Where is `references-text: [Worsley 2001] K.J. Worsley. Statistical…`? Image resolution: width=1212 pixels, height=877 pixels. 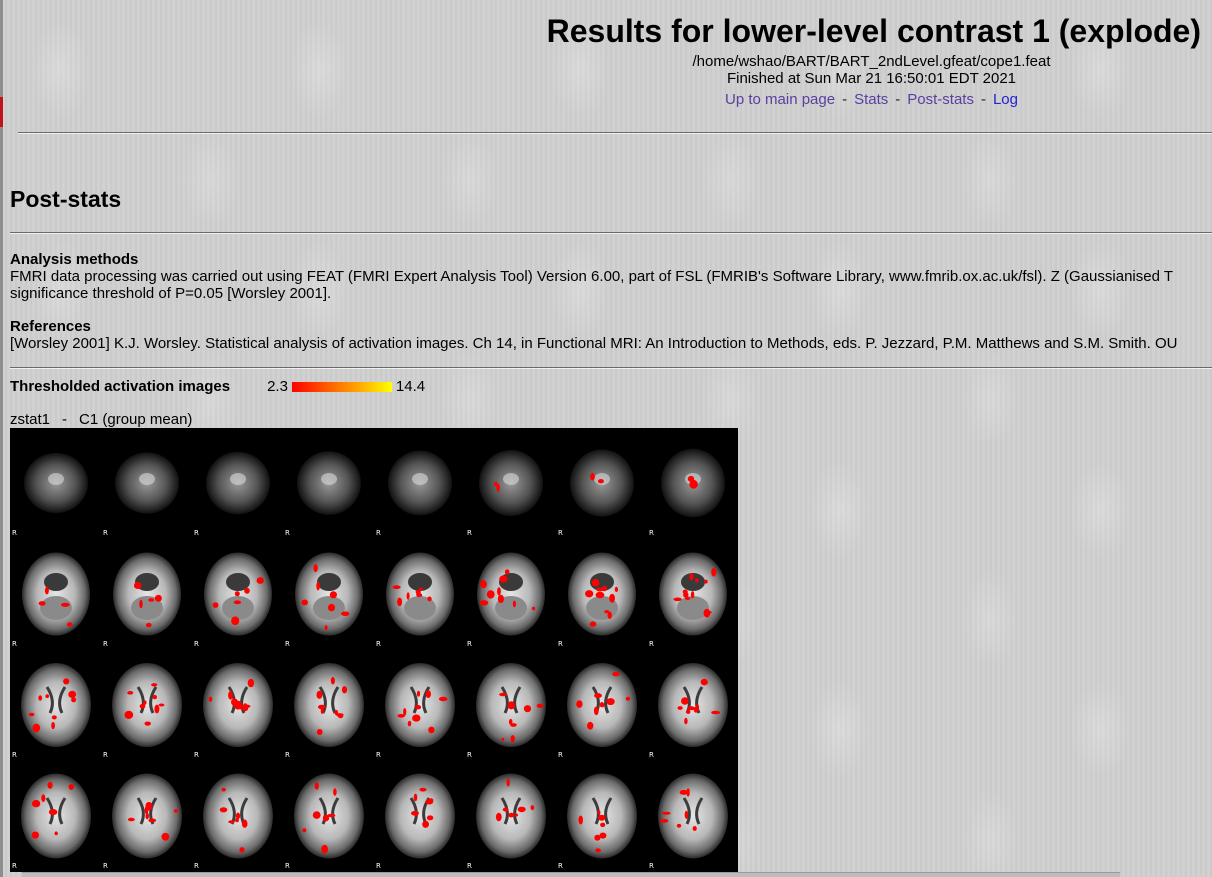 references-text: [Worsley 2001] K.J. Worsley. Statistical… is located at coordinates (594, 343).